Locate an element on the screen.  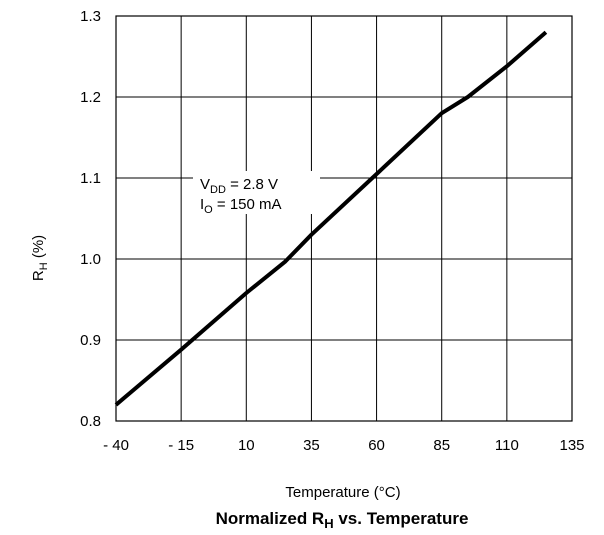
y-axis-label: RH (%) is located at coordinates (40, 258).